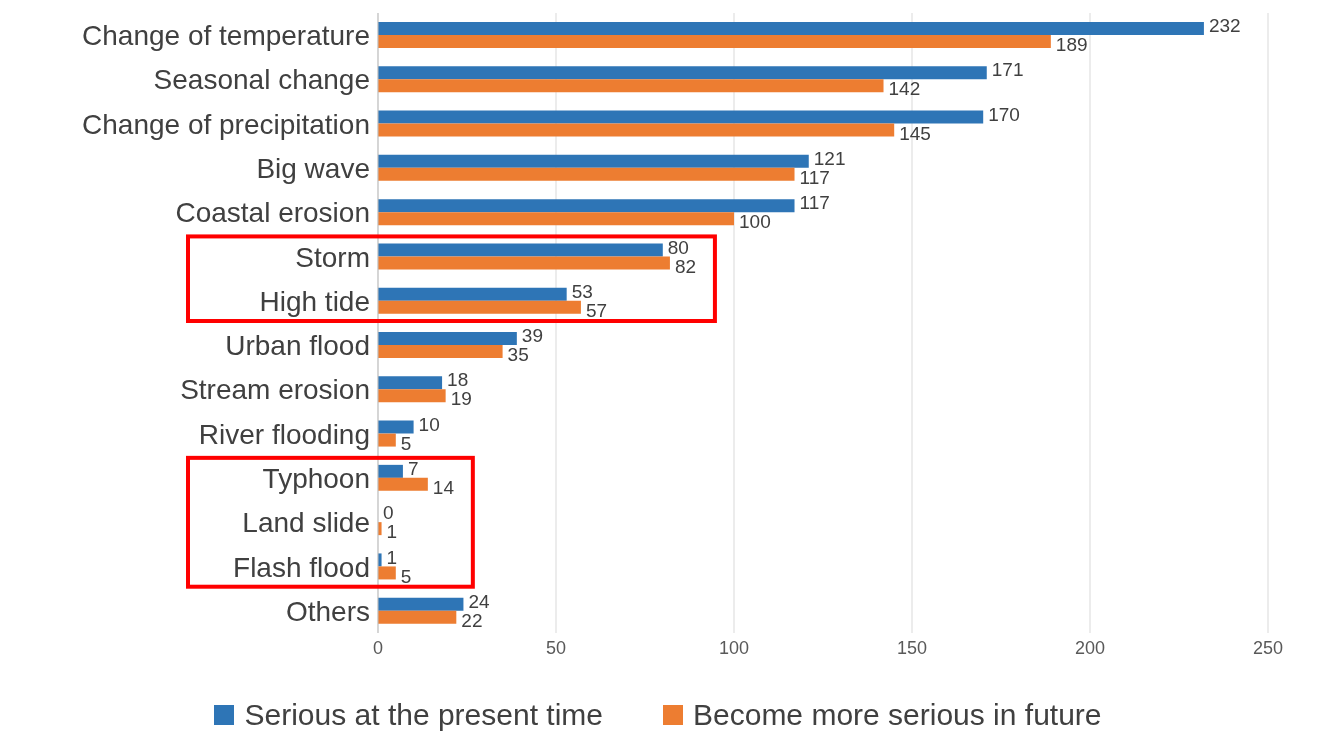  I want to click on y-tick-label: Coastal erosion, so click(272, 213).